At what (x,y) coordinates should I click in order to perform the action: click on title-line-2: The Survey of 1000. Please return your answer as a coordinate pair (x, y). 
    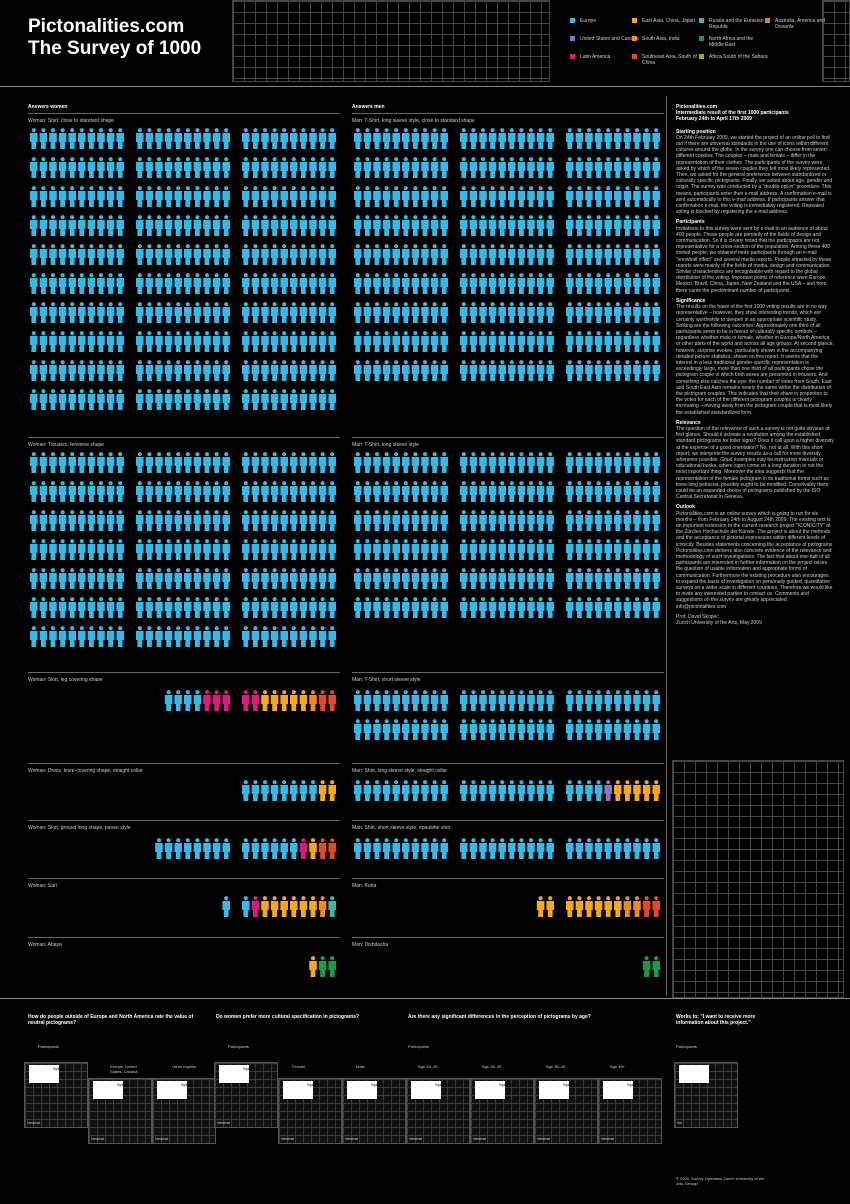
    Looking at the image, I should click on (115, 48).